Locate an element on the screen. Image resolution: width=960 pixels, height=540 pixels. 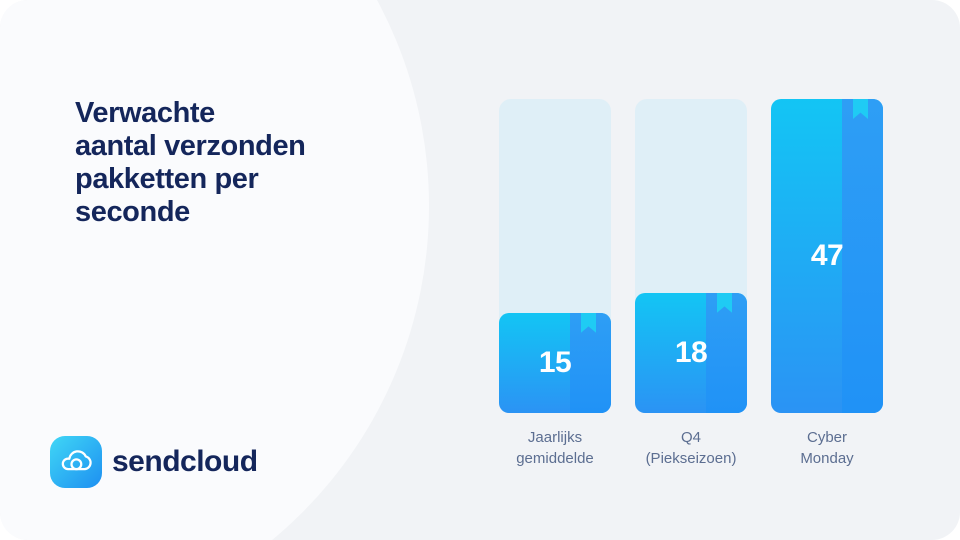
chart-column-cyber-monday: 47 Cyber Monday is located at coordinates (827, 284).